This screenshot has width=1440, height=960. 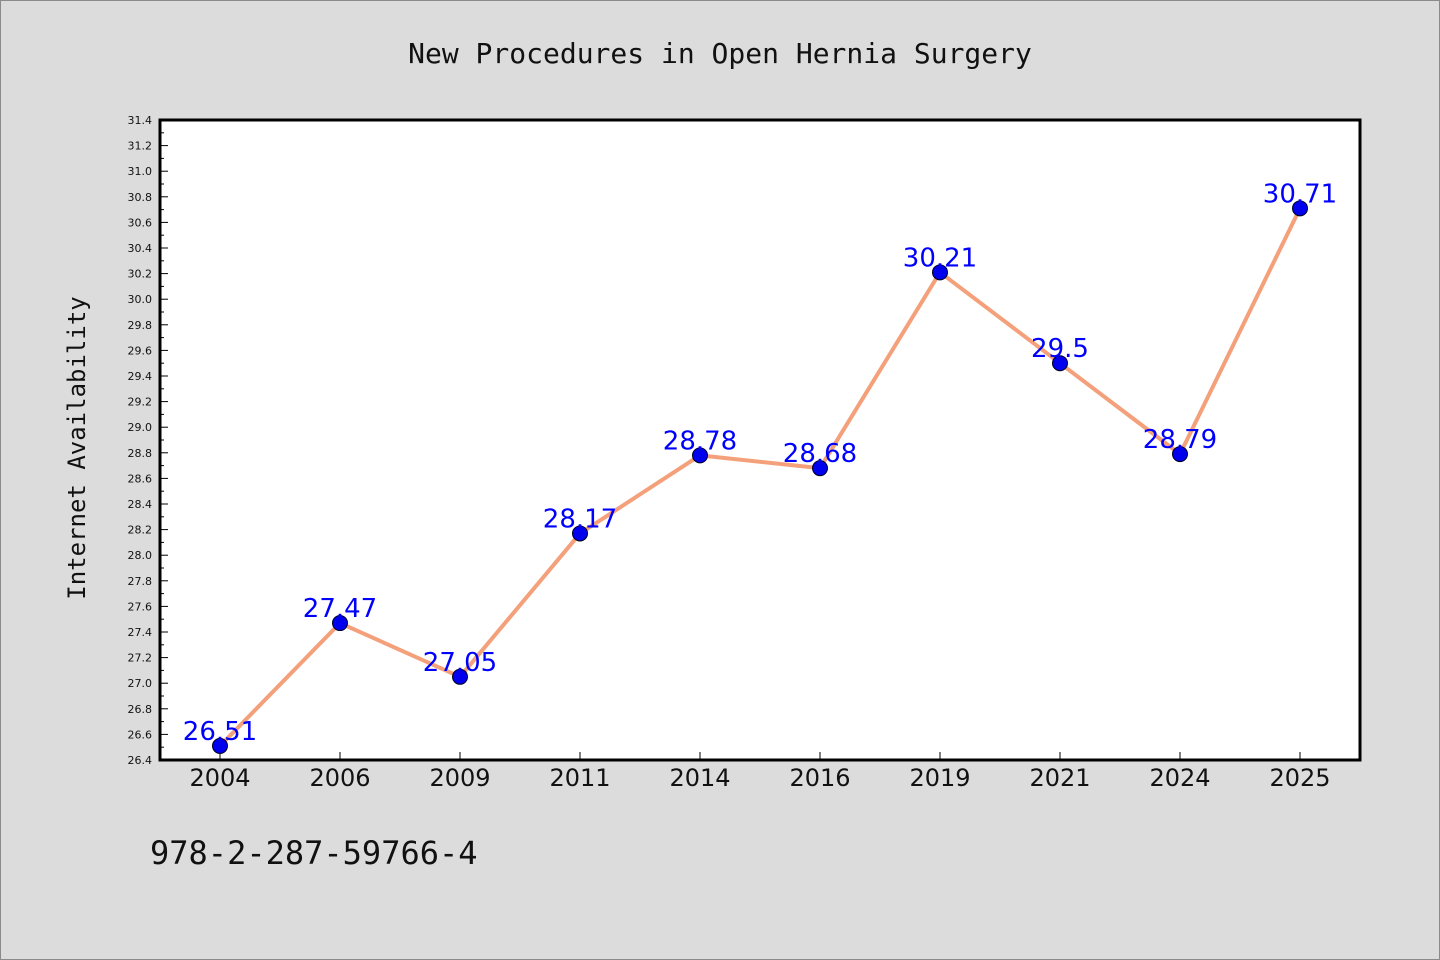 What do you see at coordinates (720, 53) in the screenshot?
I see `chart-title: New Procedures in Open Hernia Surgery` at bounding box center [720, 53].